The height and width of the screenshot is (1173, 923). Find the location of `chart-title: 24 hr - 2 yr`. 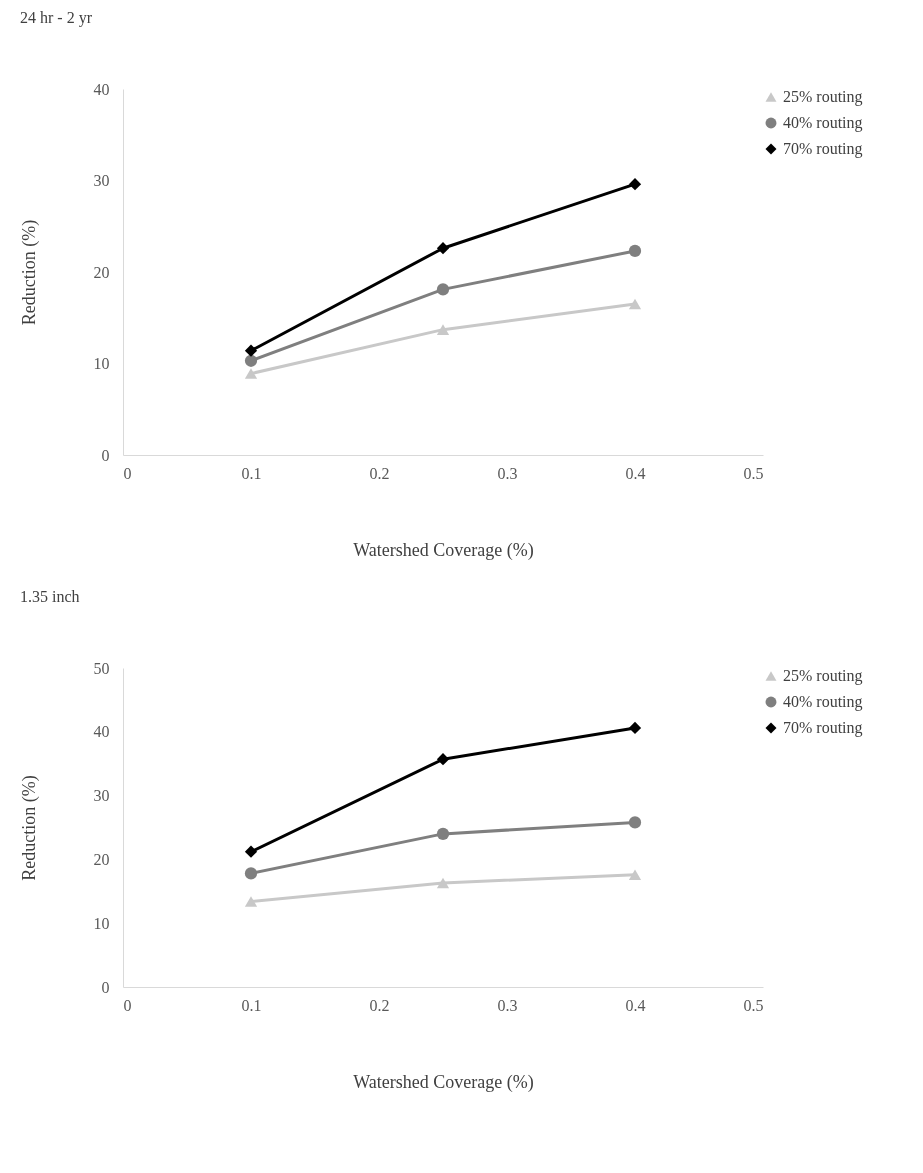

chart-title: 24 hr - 2 yr is located at coordinates (56, 18).